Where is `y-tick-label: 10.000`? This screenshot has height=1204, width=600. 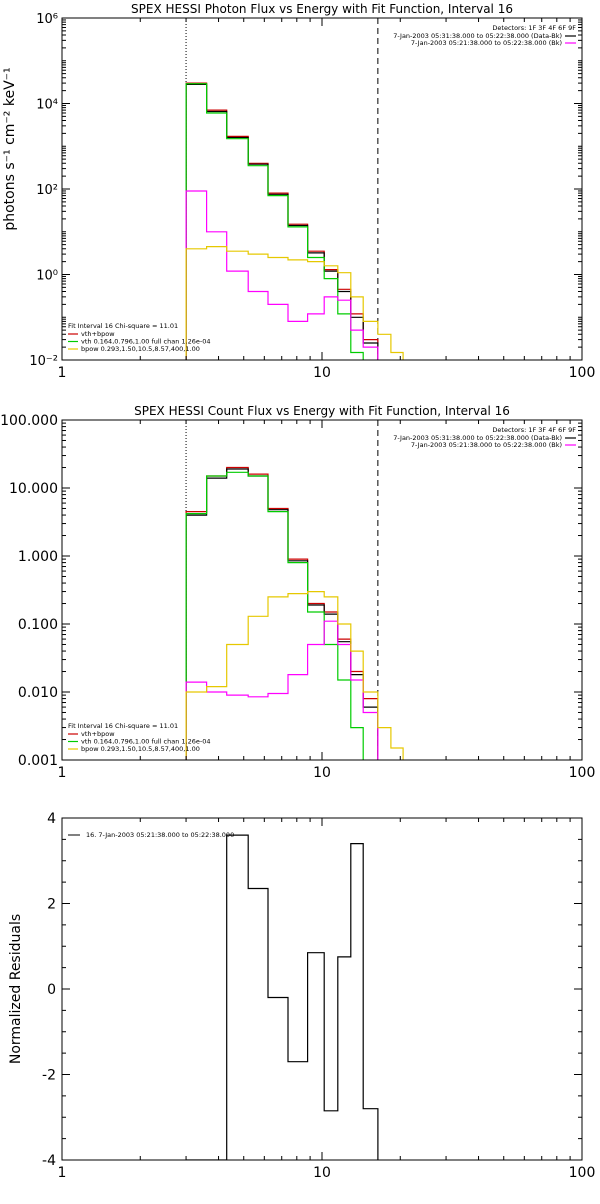 y-tick-label: 10.000 is located at coordinates (33, 489).